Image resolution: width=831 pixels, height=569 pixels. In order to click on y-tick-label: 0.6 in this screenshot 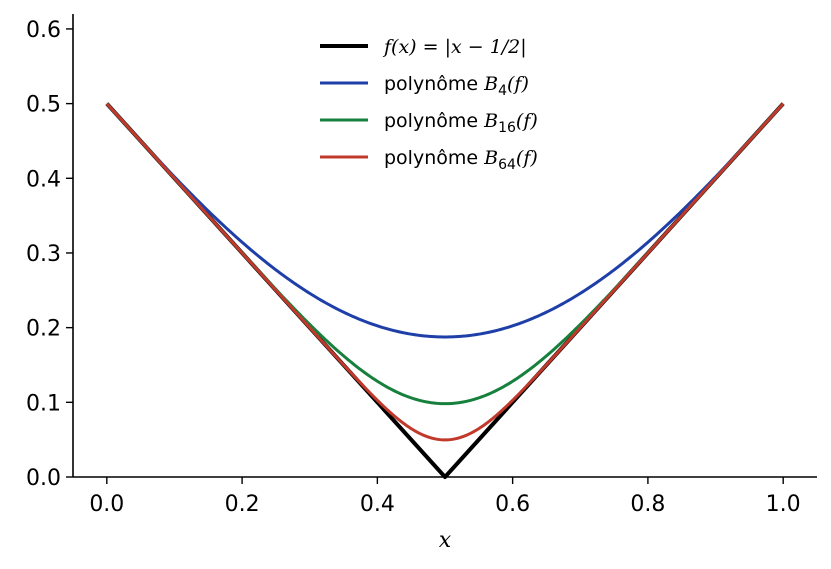, I will do `click(43, 30)`.